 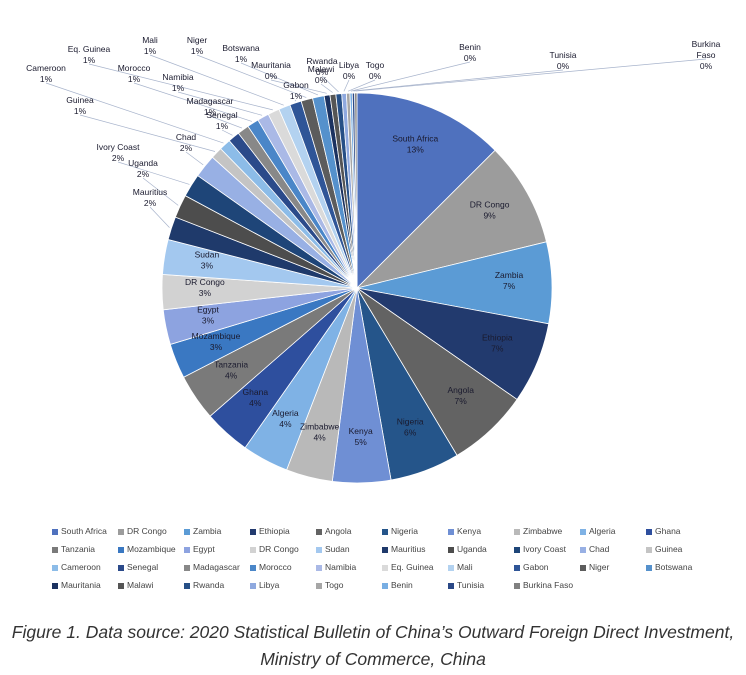 I want to click on legend-label: Madagascar, so click(x=216, y=567).